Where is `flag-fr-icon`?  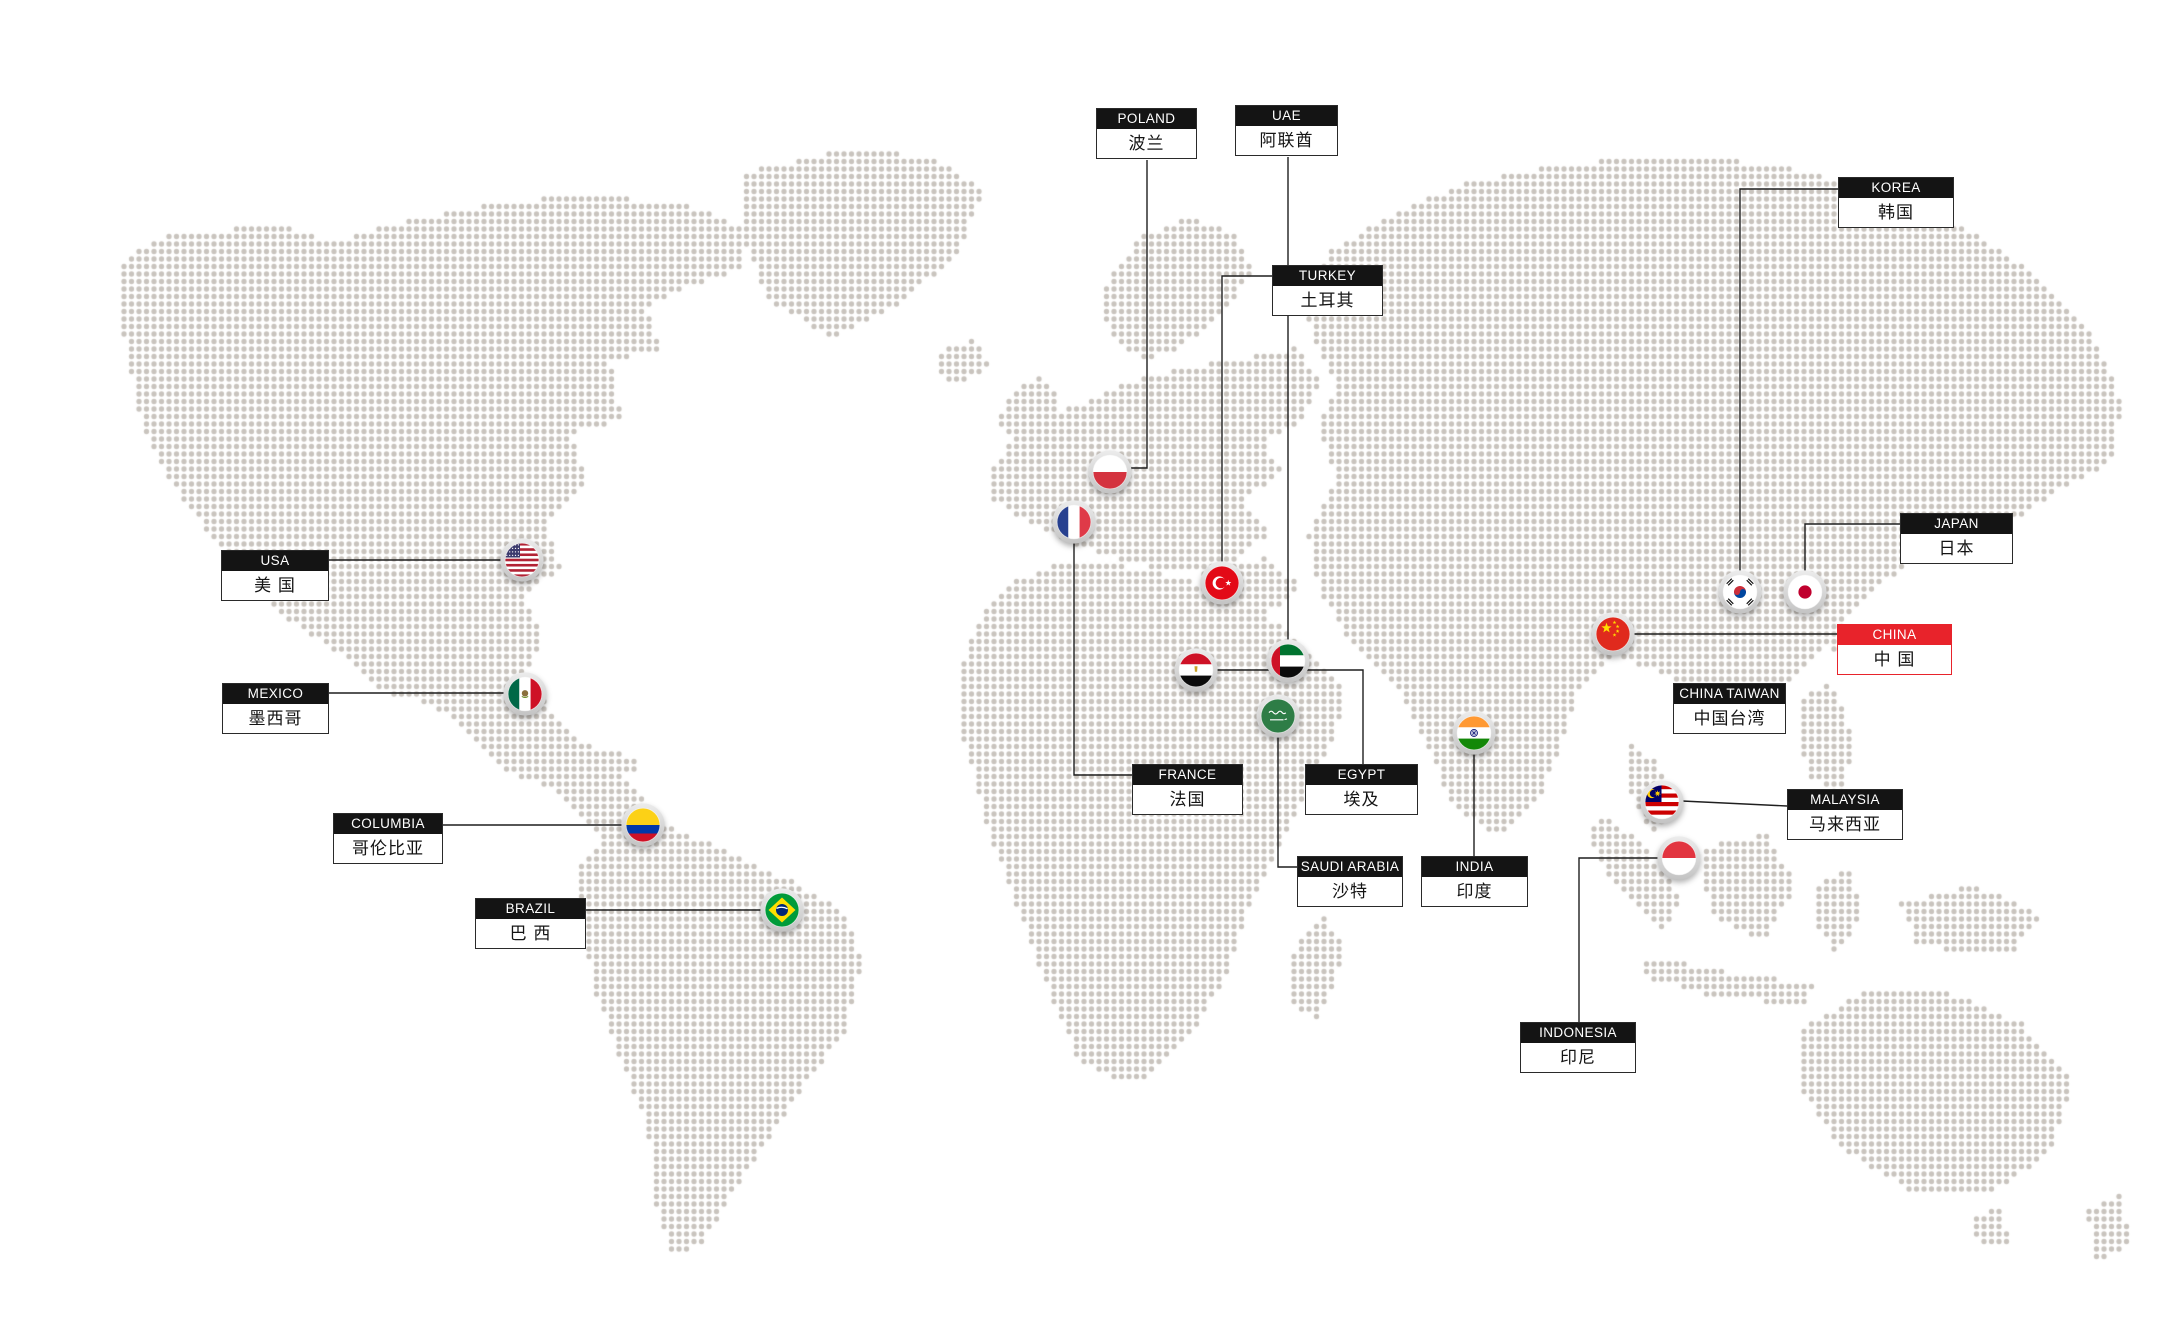 flag-fr-icon is located at coordinates (1074, 522).